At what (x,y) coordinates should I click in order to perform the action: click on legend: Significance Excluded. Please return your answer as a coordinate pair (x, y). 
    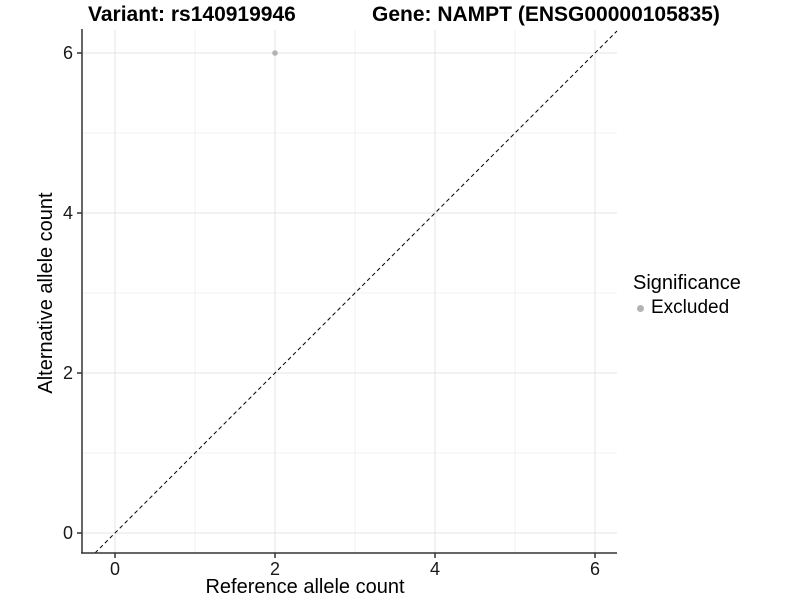
    Looking at the image, I should click on (687, 295).